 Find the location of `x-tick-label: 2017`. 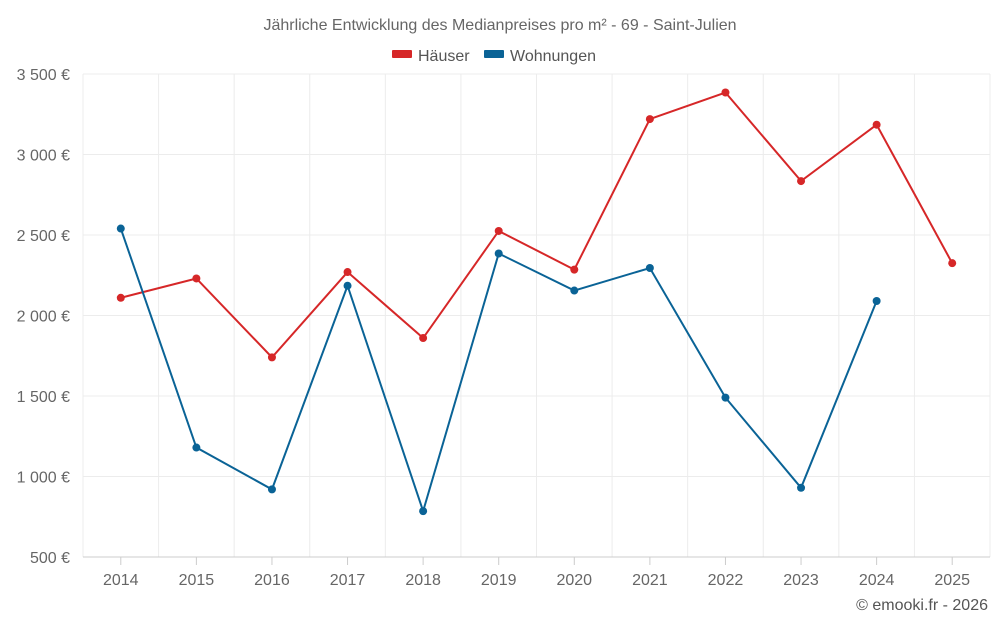

x-tick-label: 2017 is located at coordinates (348, 580).